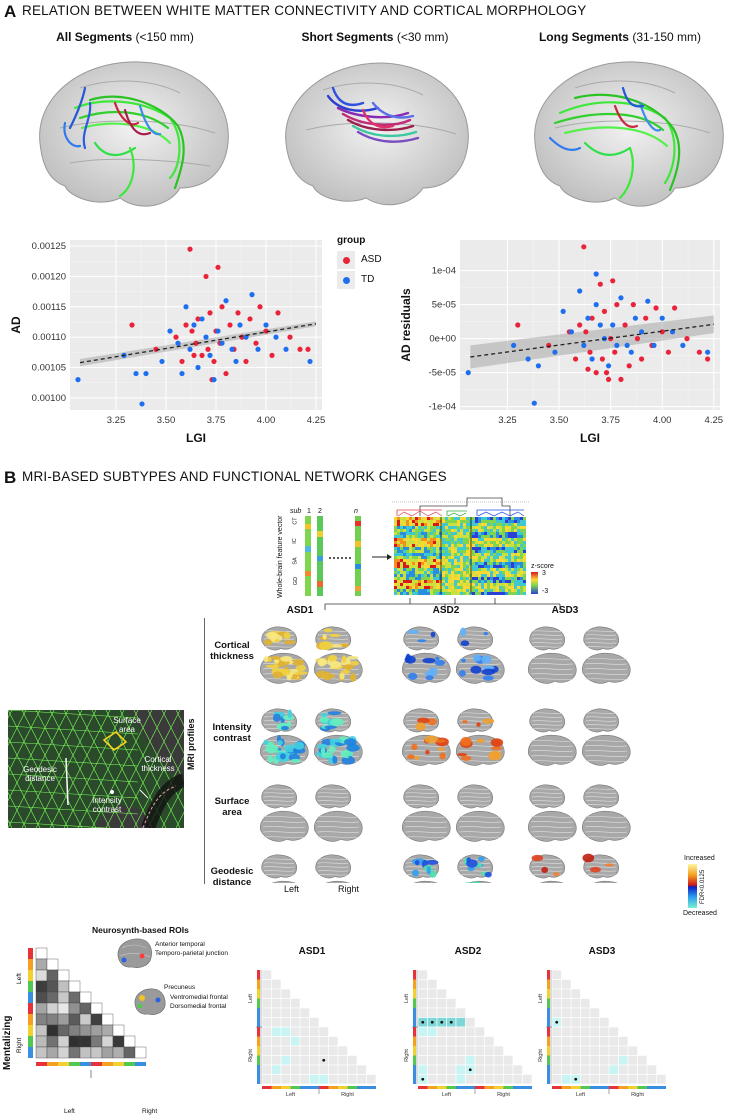 This screenshot has width=739, height=1120. Describe the element at coordinates (606, 750) in the screenshot. I see `brain-lateral-right` at that location.